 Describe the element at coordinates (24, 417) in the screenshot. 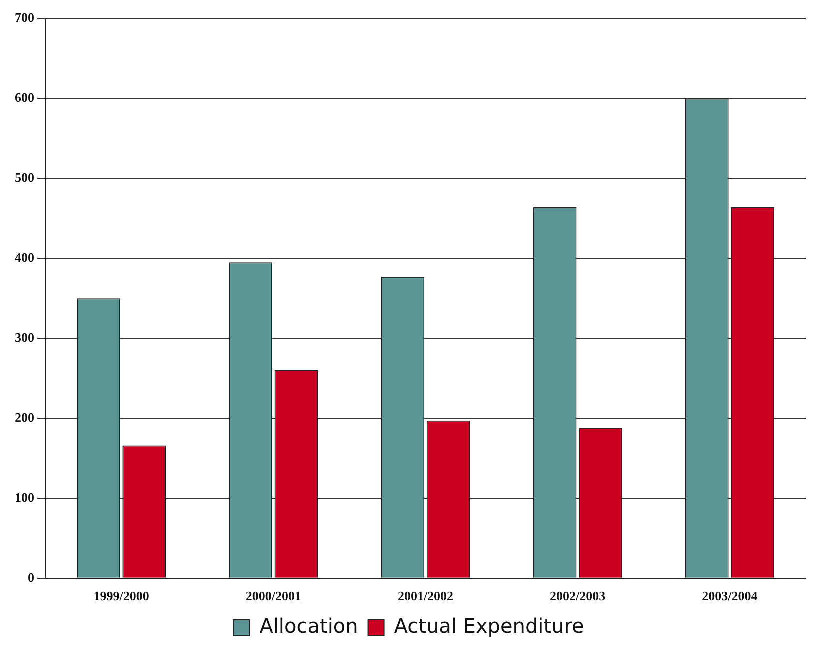

I see `y-tick-label: 200` at that location.